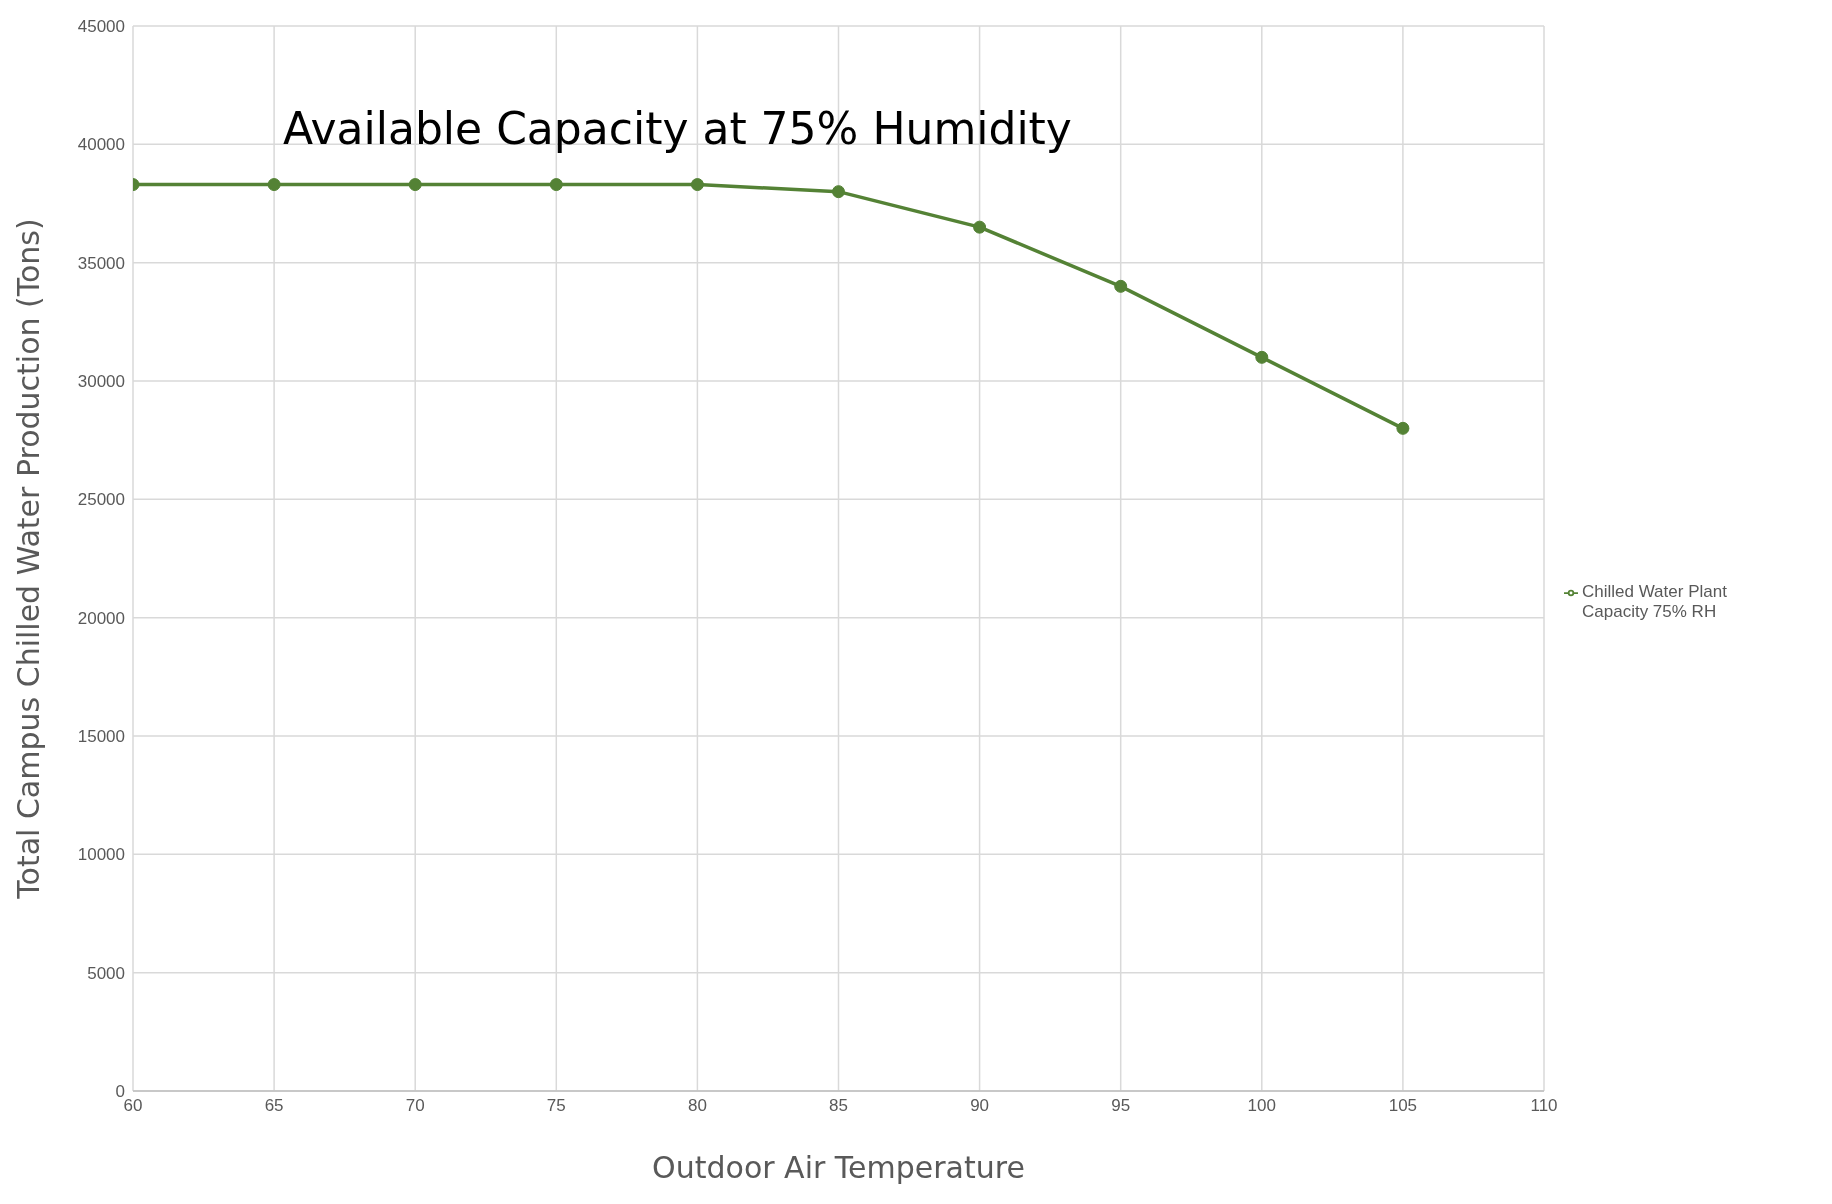  I want to click on text: Available Capacity at 75% Humidity, so click(677, 128).